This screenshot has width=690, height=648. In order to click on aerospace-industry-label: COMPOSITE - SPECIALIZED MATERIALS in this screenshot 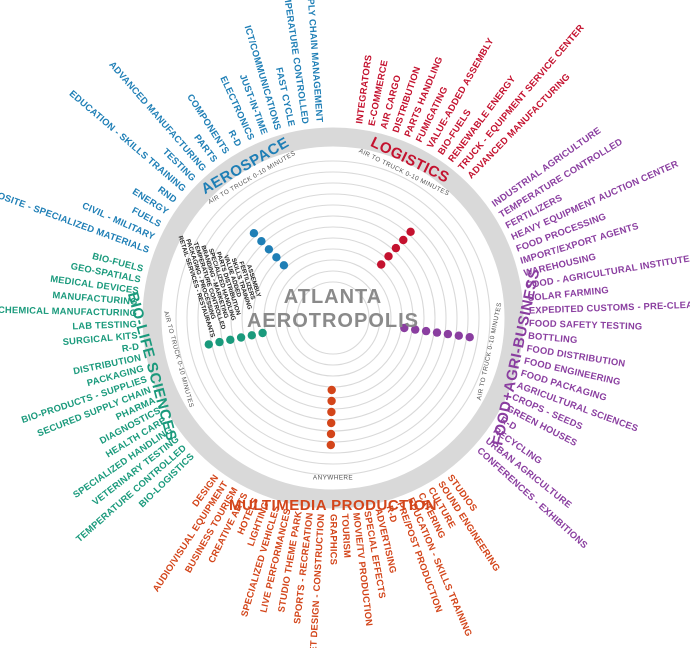, I will do `click(75, 217)`.